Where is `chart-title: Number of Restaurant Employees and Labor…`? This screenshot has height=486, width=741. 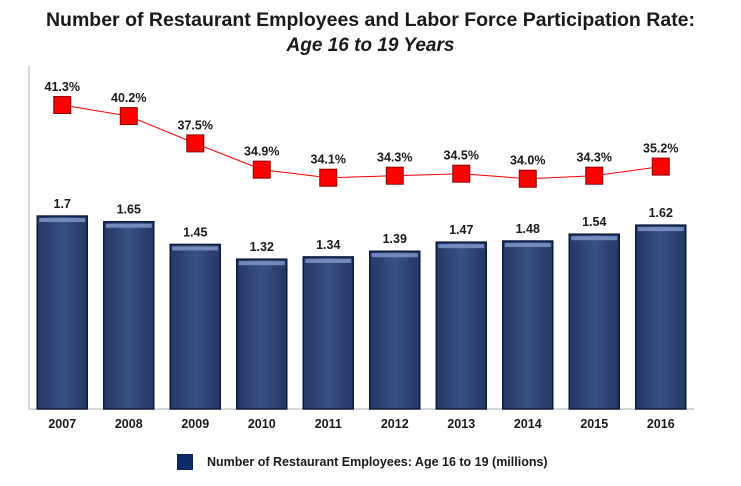 chart-title: Number of Restaurant Employees and Labor… is located at coordinates (370, 20).